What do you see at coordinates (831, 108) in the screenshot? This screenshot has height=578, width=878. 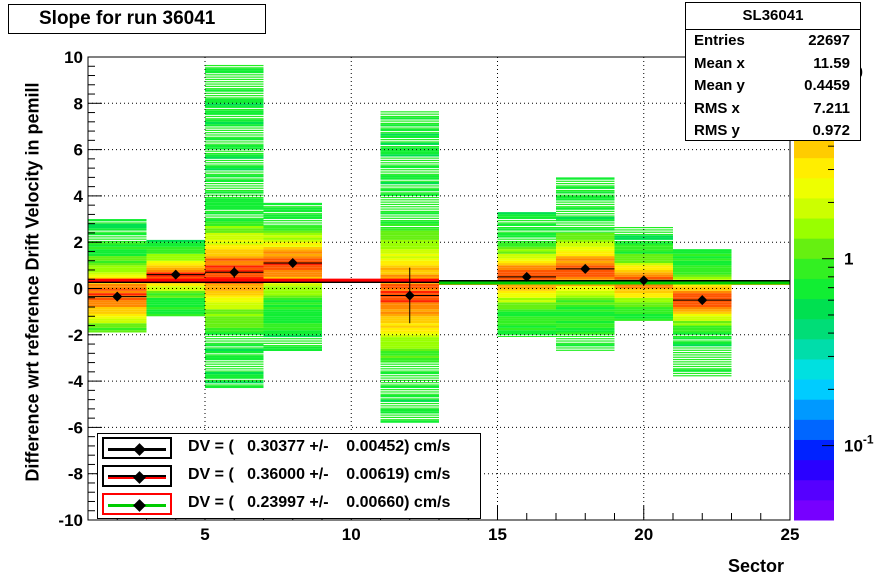 I see `stats-value: 7.211` at bounding box center [831, 108].